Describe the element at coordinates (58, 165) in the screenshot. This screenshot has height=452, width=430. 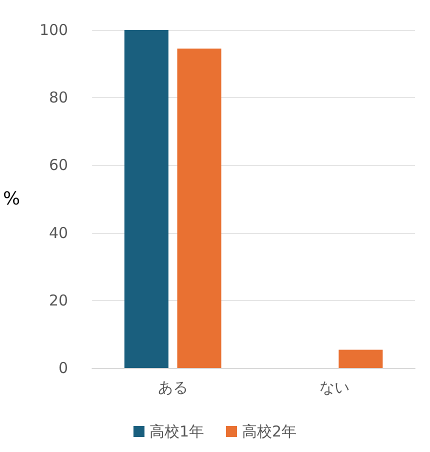
I see `y-tick-label: 60` at that location.